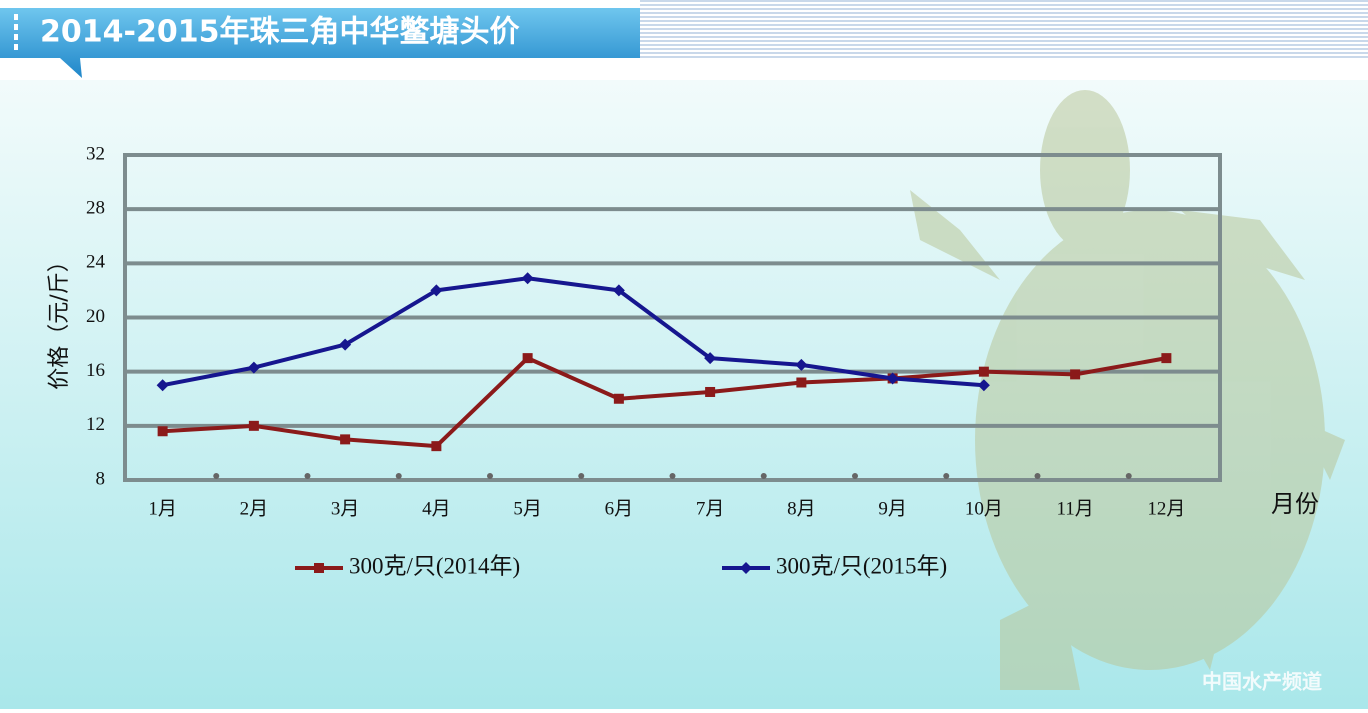 The width and height of the screenshot is (1368, 713). I want to click on x-tick-label: 6月, so click(619, 508).